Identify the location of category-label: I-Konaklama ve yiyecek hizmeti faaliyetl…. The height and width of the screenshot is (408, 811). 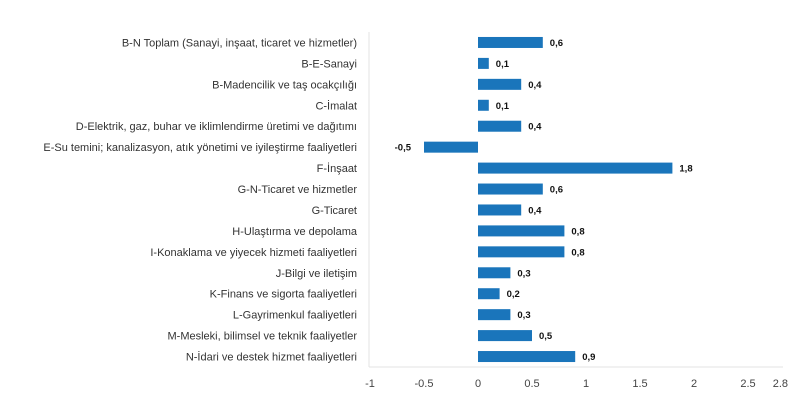
(253, 253).